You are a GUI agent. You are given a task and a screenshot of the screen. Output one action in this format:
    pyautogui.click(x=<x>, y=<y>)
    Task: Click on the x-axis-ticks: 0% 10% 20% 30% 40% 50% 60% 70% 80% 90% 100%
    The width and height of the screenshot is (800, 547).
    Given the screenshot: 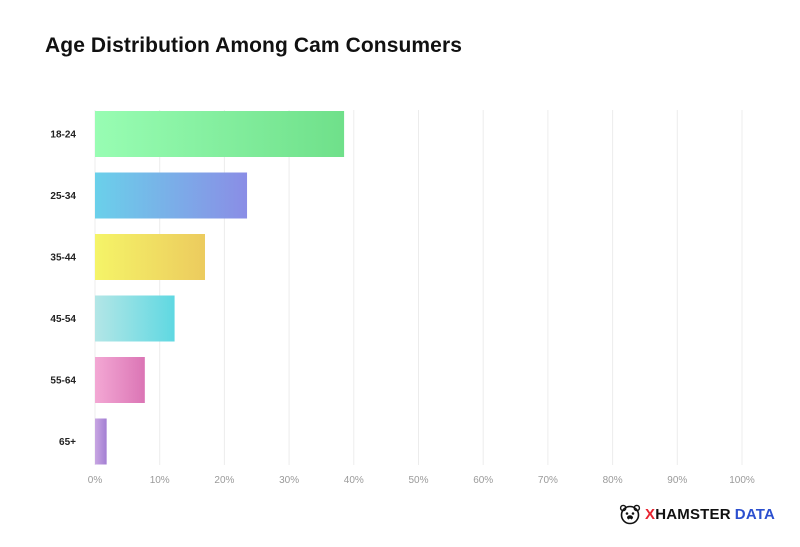 What is the action you would take?
    pyautogui.click(x=421, y=480)
    